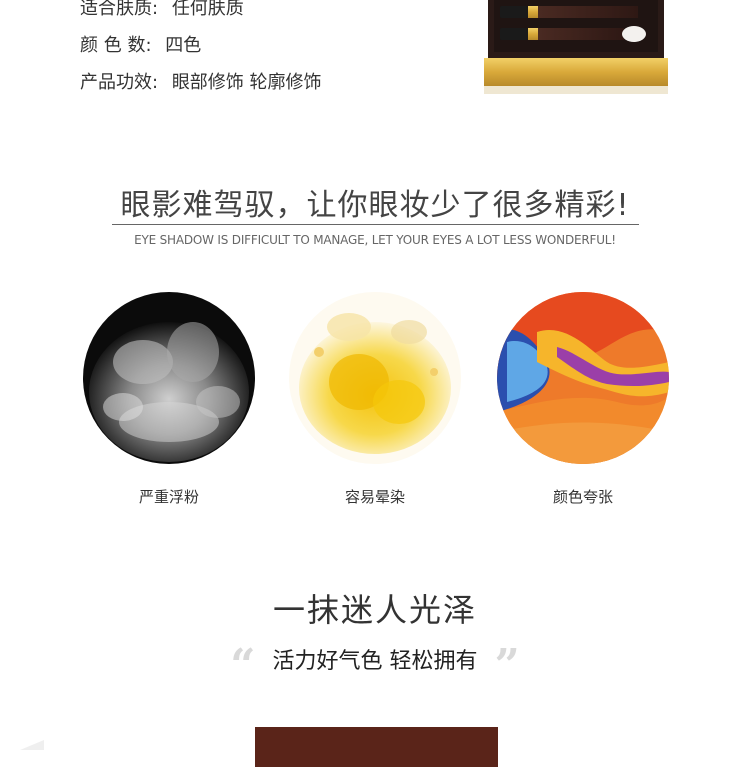 Image resolution: width=750 pixels, height=767 pixels. I want to click on spec-value: 眼部修饰 轮廓修饰, so click(246, 82).